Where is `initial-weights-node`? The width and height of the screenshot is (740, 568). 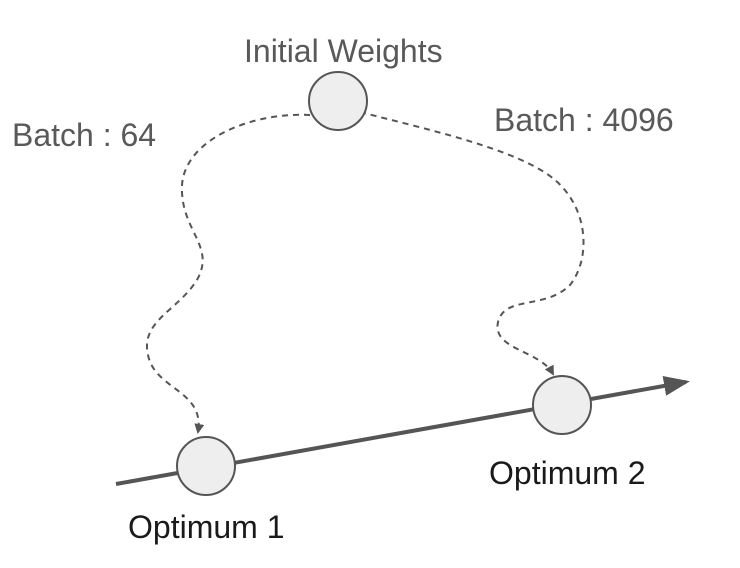 initial-weights-node is located at coordinates (338, 101).